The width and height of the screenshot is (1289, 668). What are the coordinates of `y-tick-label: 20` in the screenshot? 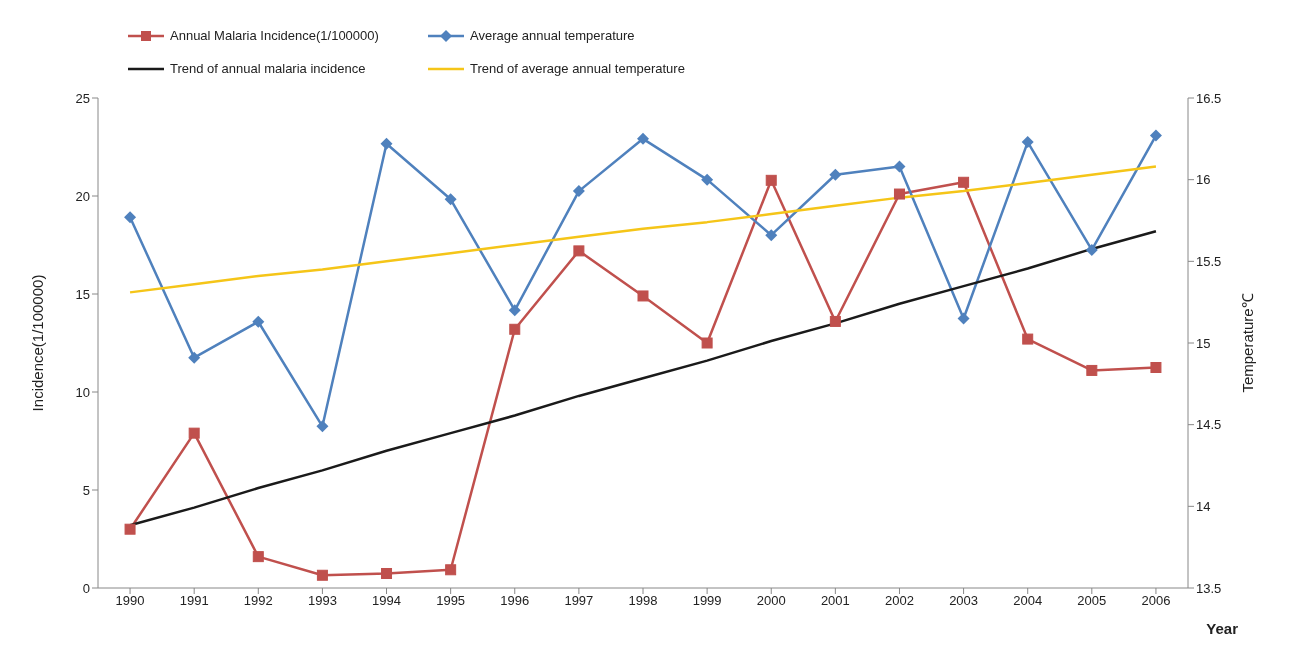 It's located at (82, 196).